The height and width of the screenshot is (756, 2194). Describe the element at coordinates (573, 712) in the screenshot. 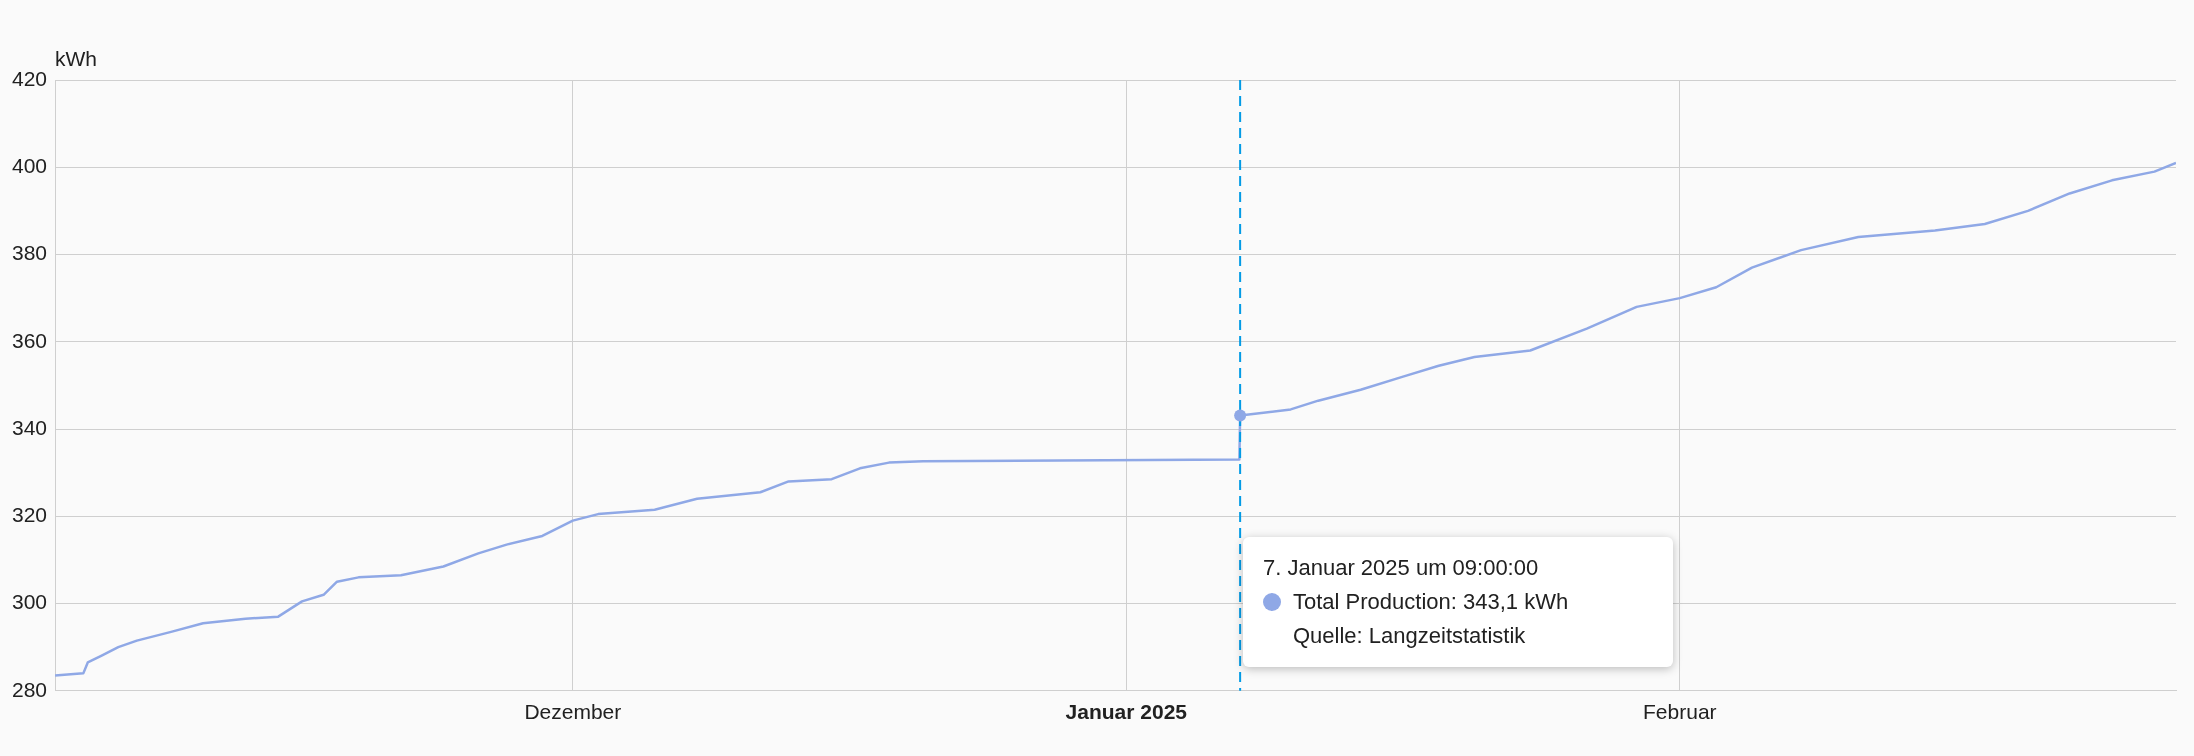

I see `x-tick-label: Dezember` at that location.